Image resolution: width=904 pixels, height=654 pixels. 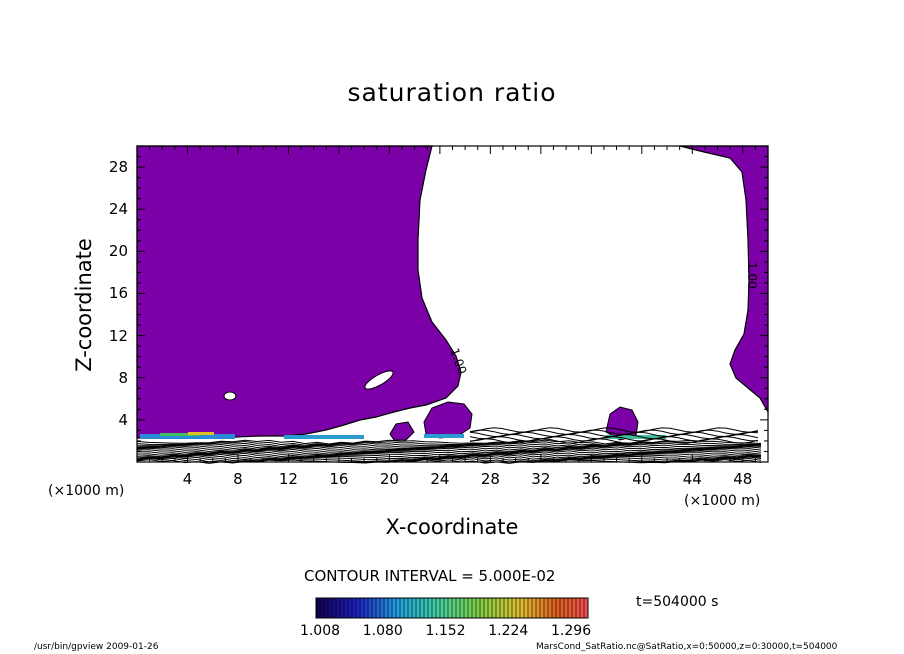 What do you see at coordinates (430, 576) in the screenshot?
I see `contour-interval-label: CONTOUR INTERVAL = 5.000E-02` at bounding box center [430, 576].